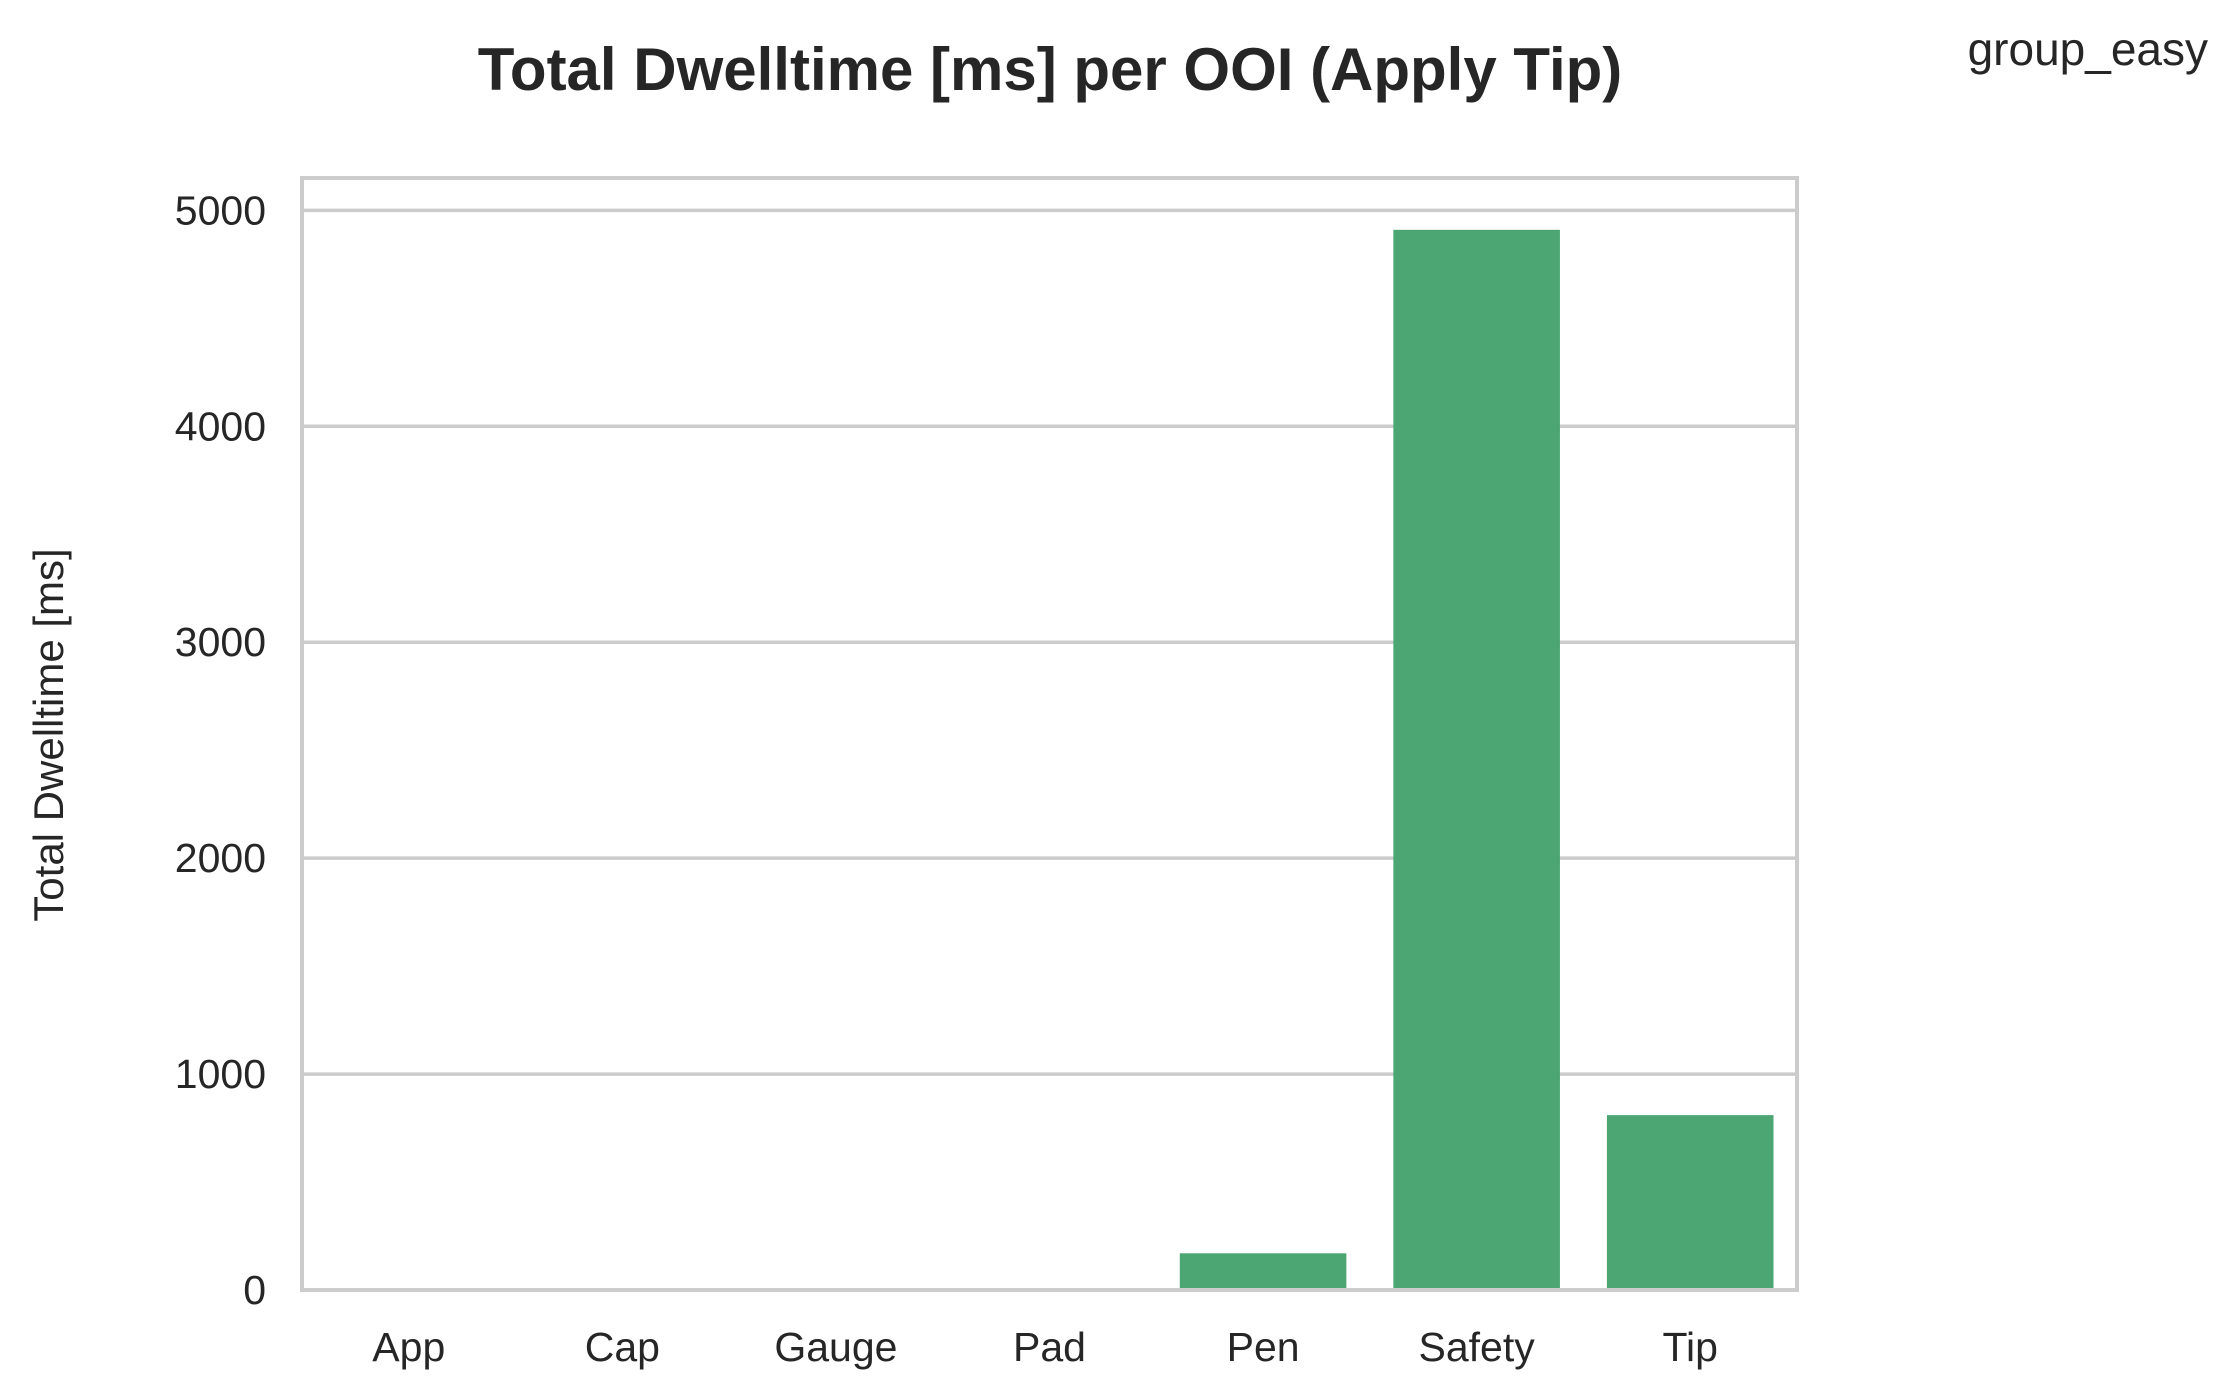 The image size is (2229, 1396). What do you see at coordinates (1263, 1271) in the screenshot?
I see `bar-pen` at bounding box center [1263, 1271].